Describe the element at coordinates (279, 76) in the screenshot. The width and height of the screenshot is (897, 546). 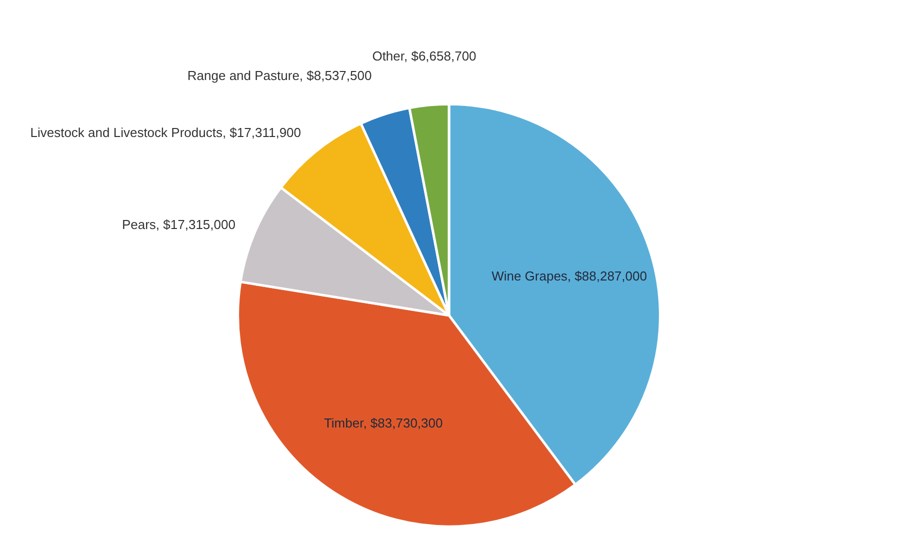
I see `slice-label: Range and Pasture, $8,537,500` at that location.